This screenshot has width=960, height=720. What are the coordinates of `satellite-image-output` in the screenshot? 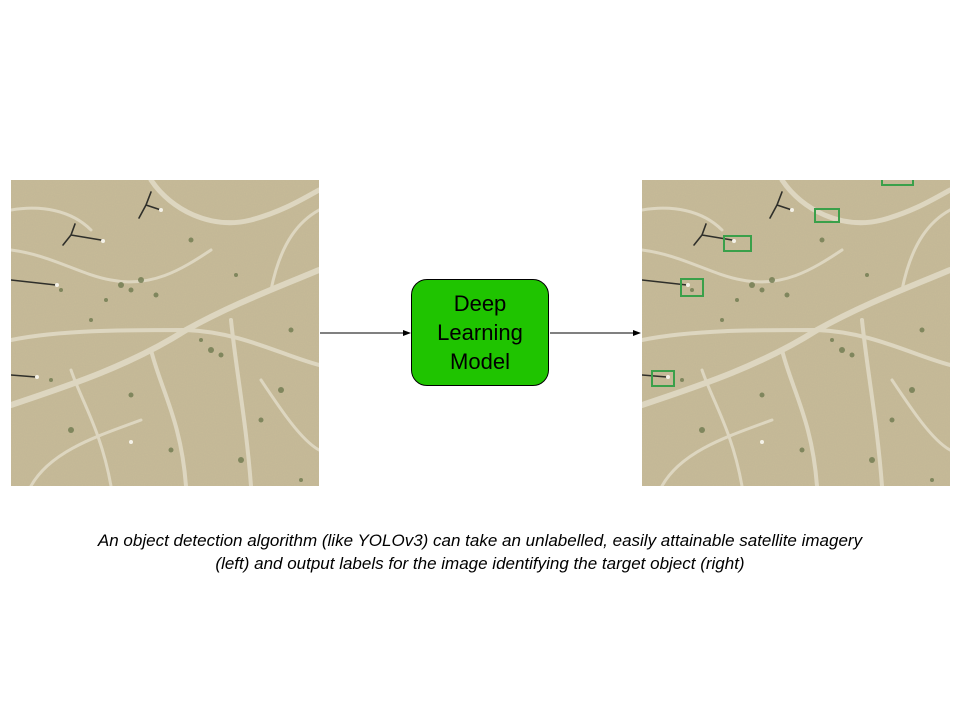 It's located at (796, 333).